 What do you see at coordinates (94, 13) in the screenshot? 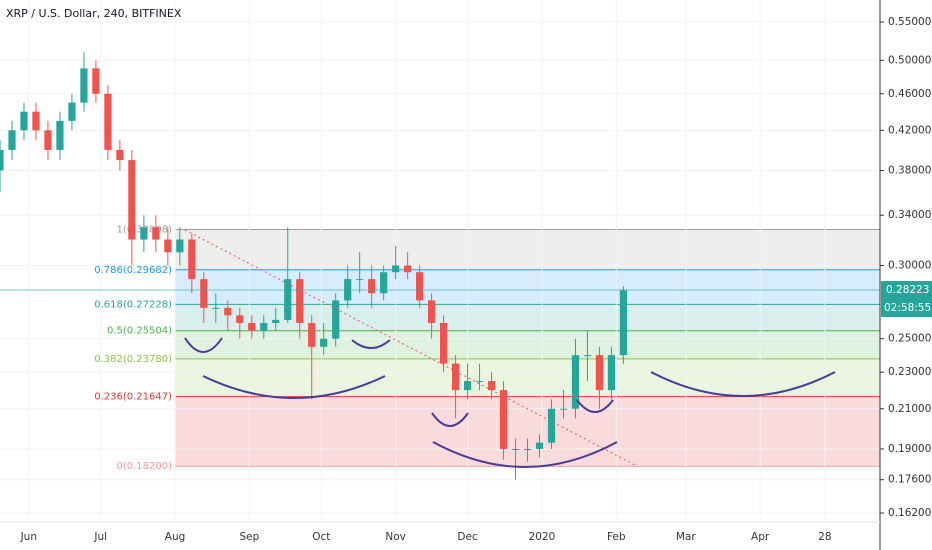
I see `chart-title: XRP / U.S. Dollar, 240, BITFINEX` at bounding box center [94, 13].